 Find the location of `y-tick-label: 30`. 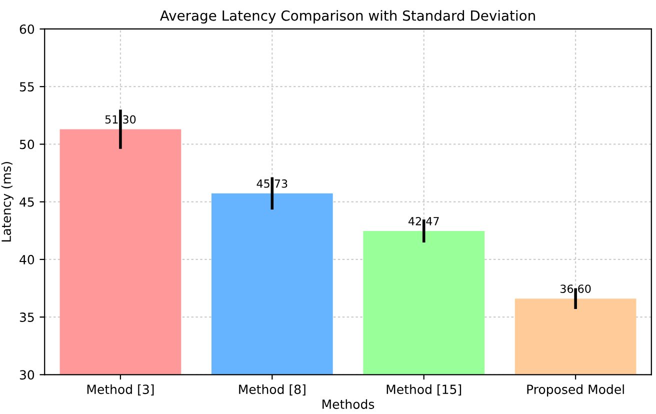

y-tick-label: 30 is located at coordinates (27, 375).